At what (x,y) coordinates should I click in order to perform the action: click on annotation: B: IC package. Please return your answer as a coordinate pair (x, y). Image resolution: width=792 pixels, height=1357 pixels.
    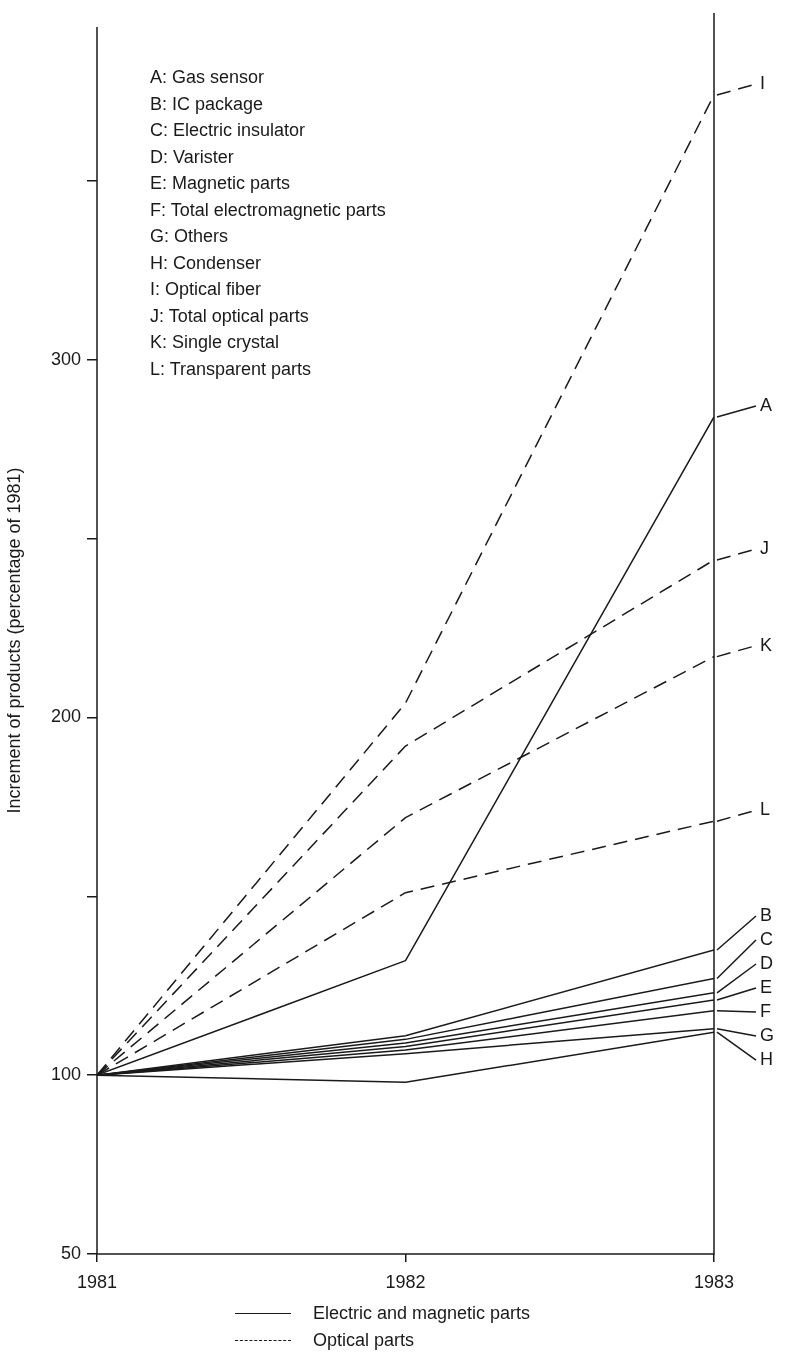
    Looking at the image, I should click on (207, 104).